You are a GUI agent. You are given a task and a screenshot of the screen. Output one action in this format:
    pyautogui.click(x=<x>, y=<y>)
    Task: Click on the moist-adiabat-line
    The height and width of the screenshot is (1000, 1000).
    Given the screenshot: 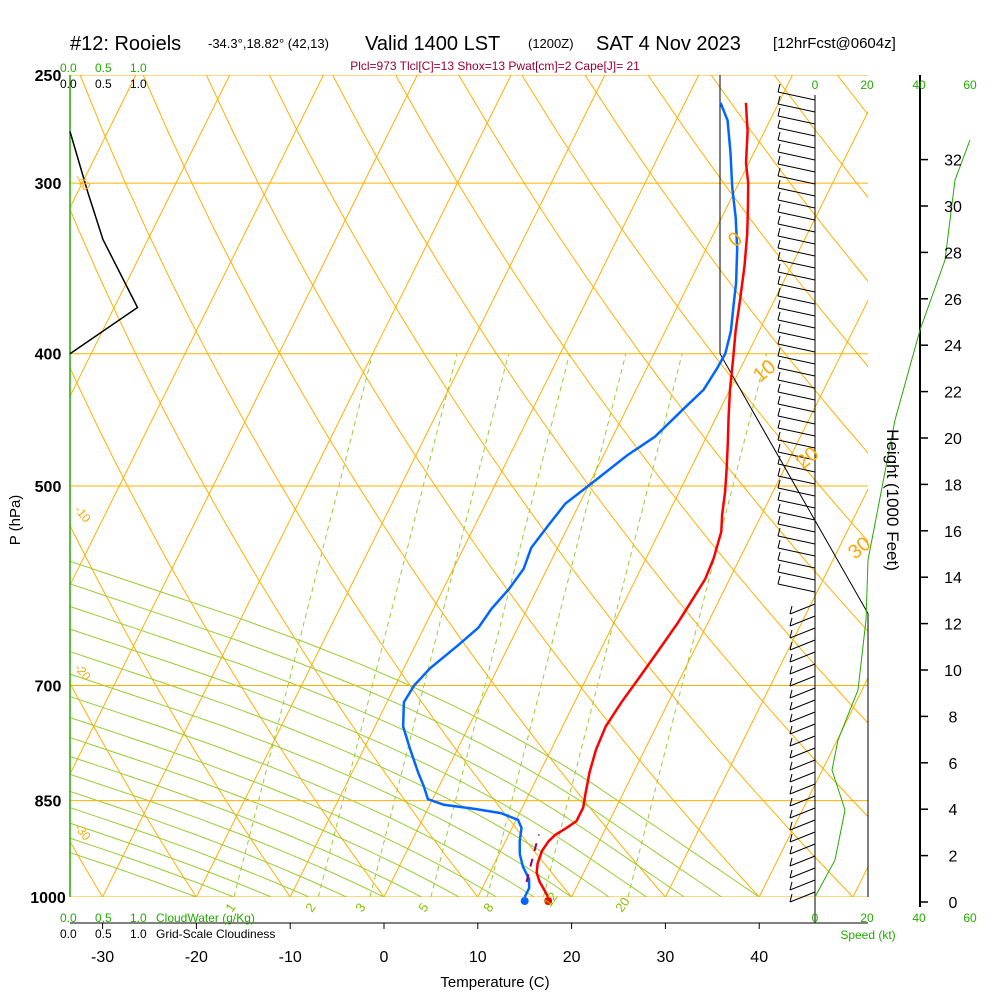 What is the action you would take?
    pyautogui.click(x=321, y=785)
    